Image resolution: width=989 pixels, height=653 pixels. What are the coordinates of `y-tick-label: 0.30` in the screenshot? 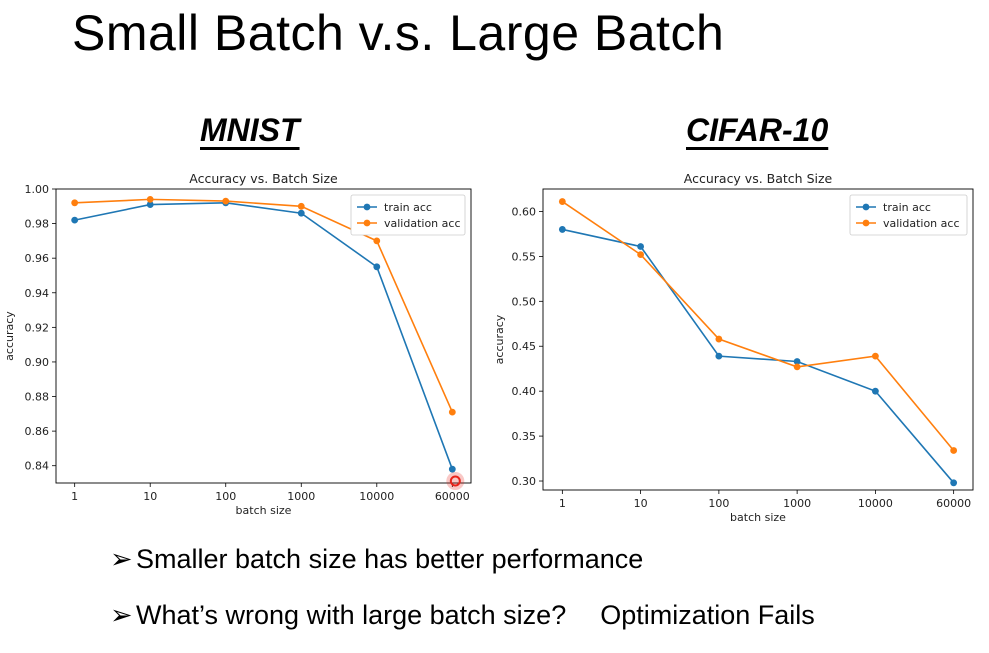 It's located at (524, 481).